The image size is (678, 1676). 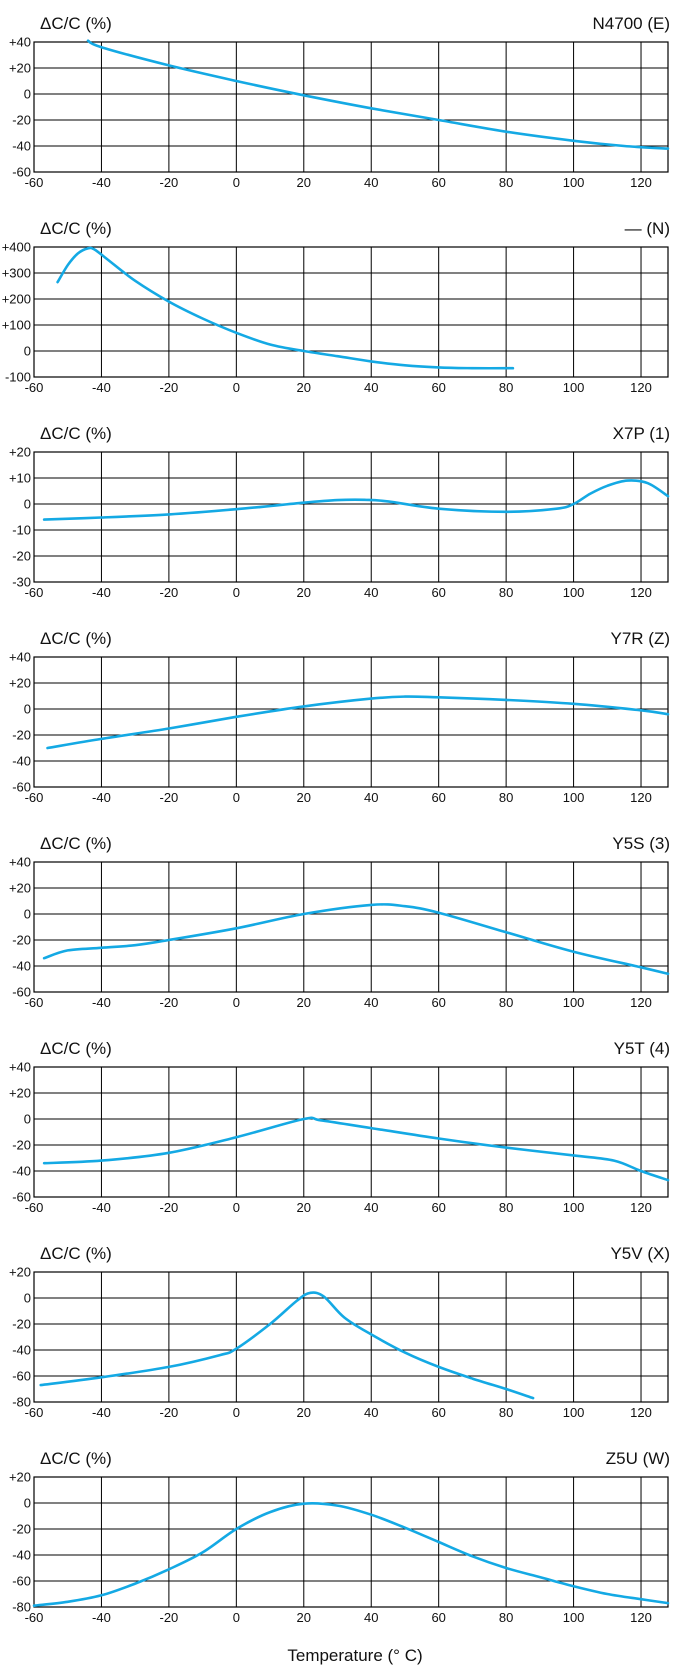 I want to click on y-tick-label: +10, so click(x=20, y=478).